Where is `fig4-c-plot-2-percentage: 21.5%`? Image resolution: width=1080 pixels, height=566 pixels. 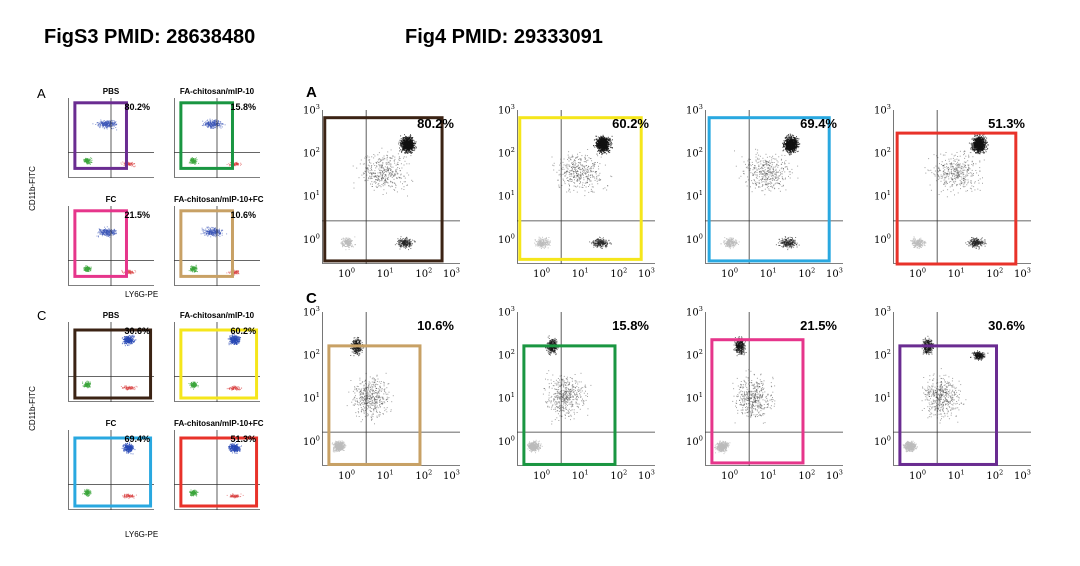 fig4-c-plot-2-percentage: 21.5% is located at coordinates (818, 325).